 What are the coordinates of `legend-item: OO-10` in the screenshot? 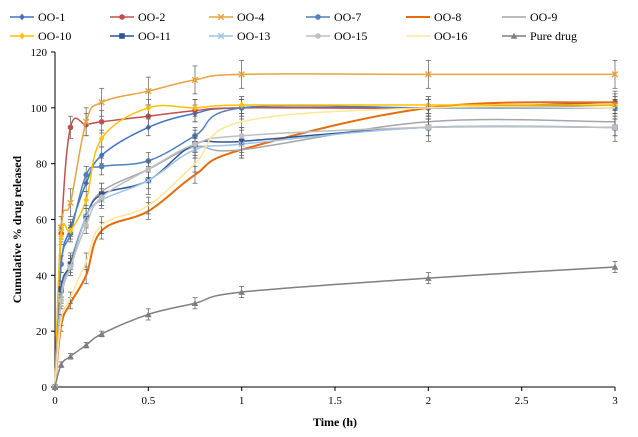 It's located at (40, 36).